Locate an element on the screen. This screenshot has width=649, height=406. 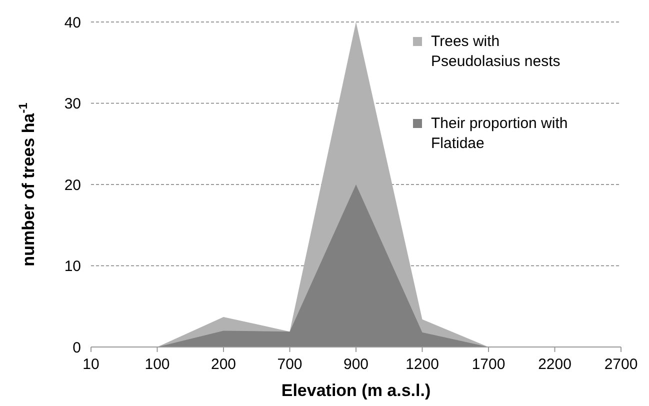
legend-label: Their proportion with Flatidae is located at coordinates (499, 133).